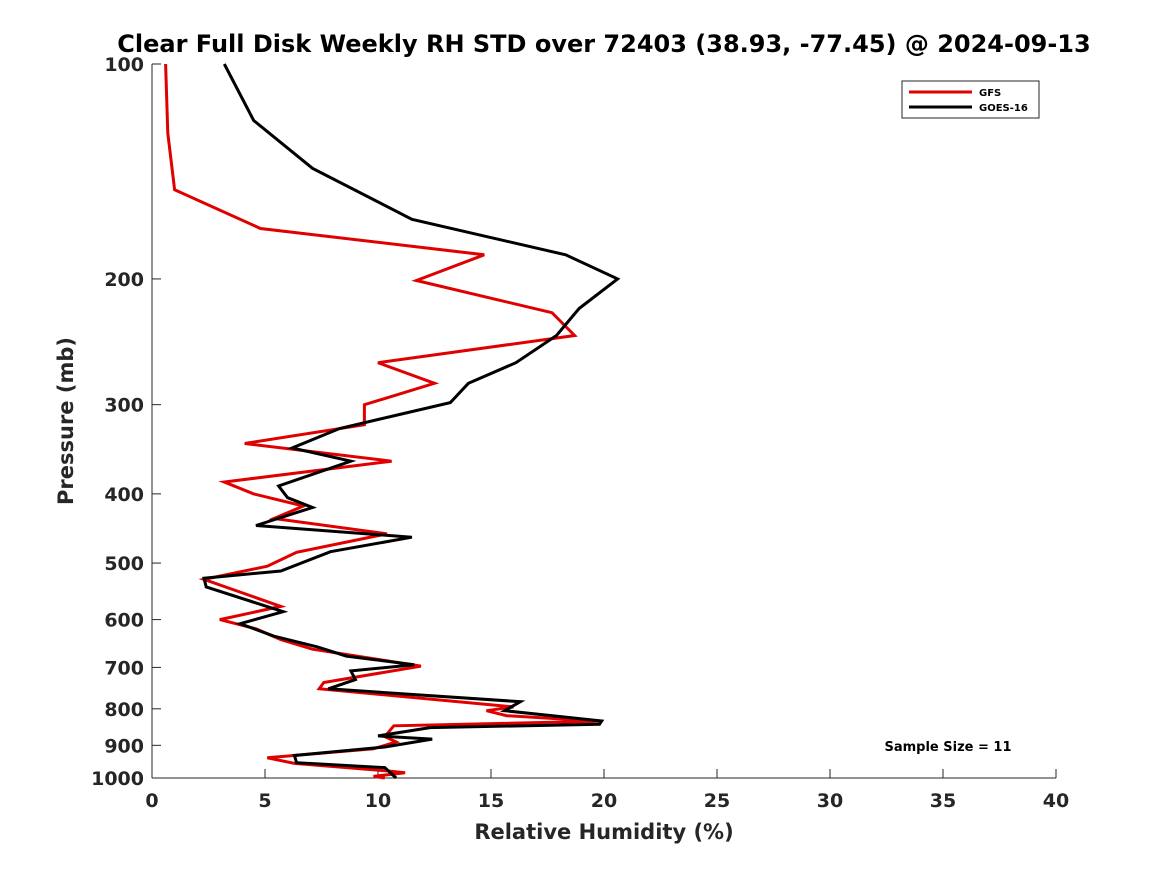 Image resolution: width=1167 pixels, height=875 pixels. Describe the element at coordinates (717, 801) in the screenshot. I see `x-tick-label: 25` at that location.